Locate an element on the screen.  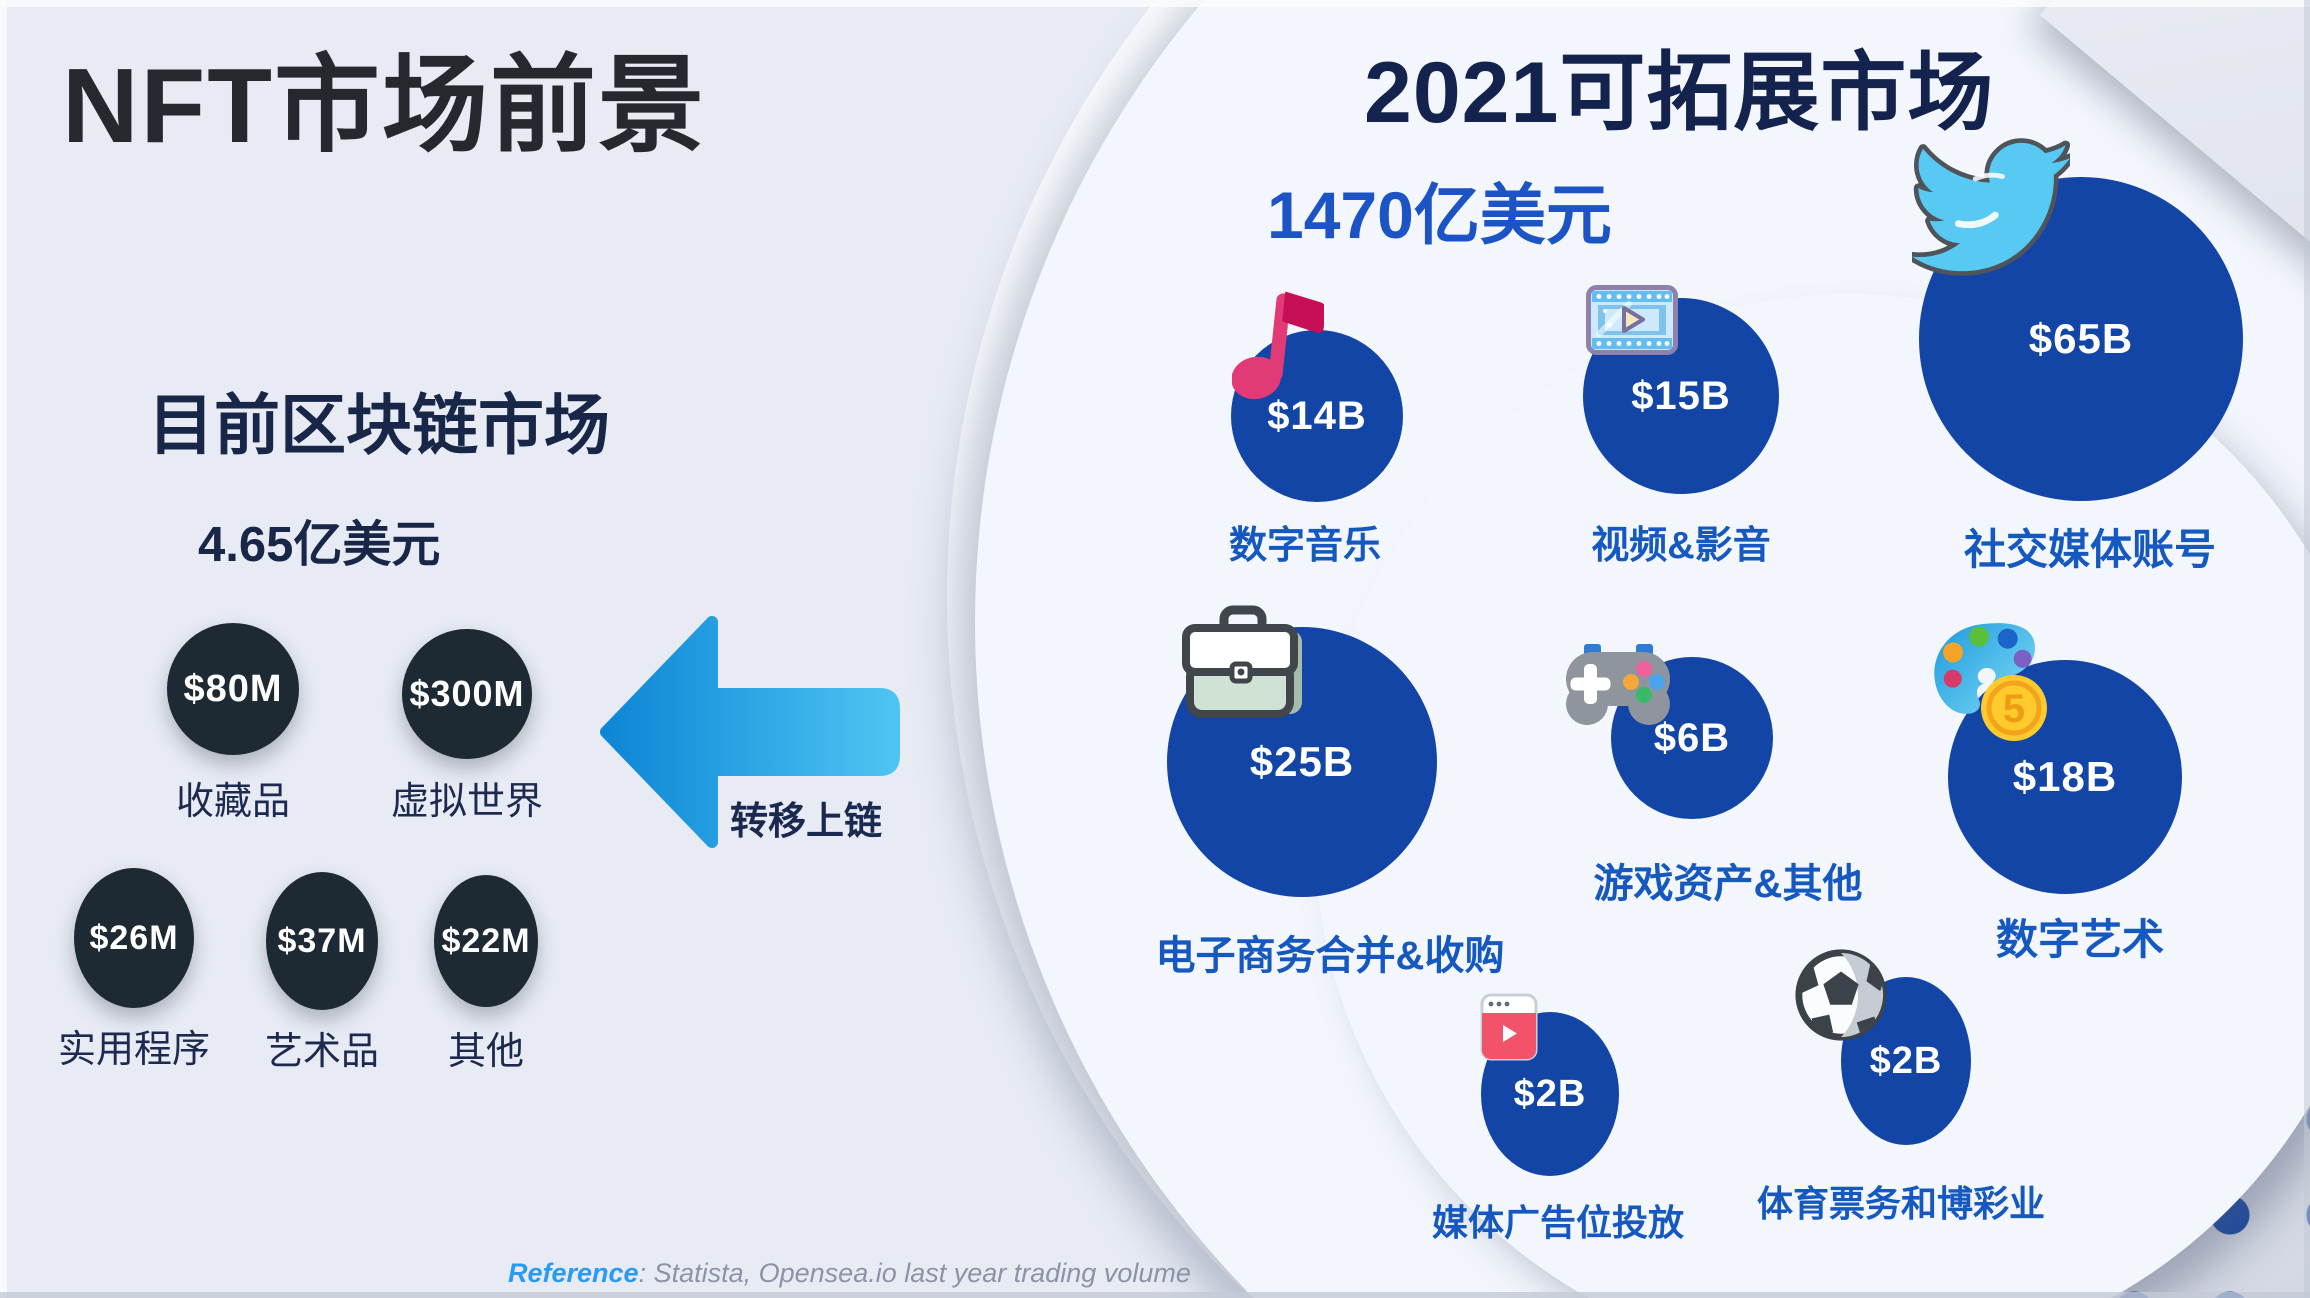
bubble-utilities: $26M is located at coordinates (134, 938).